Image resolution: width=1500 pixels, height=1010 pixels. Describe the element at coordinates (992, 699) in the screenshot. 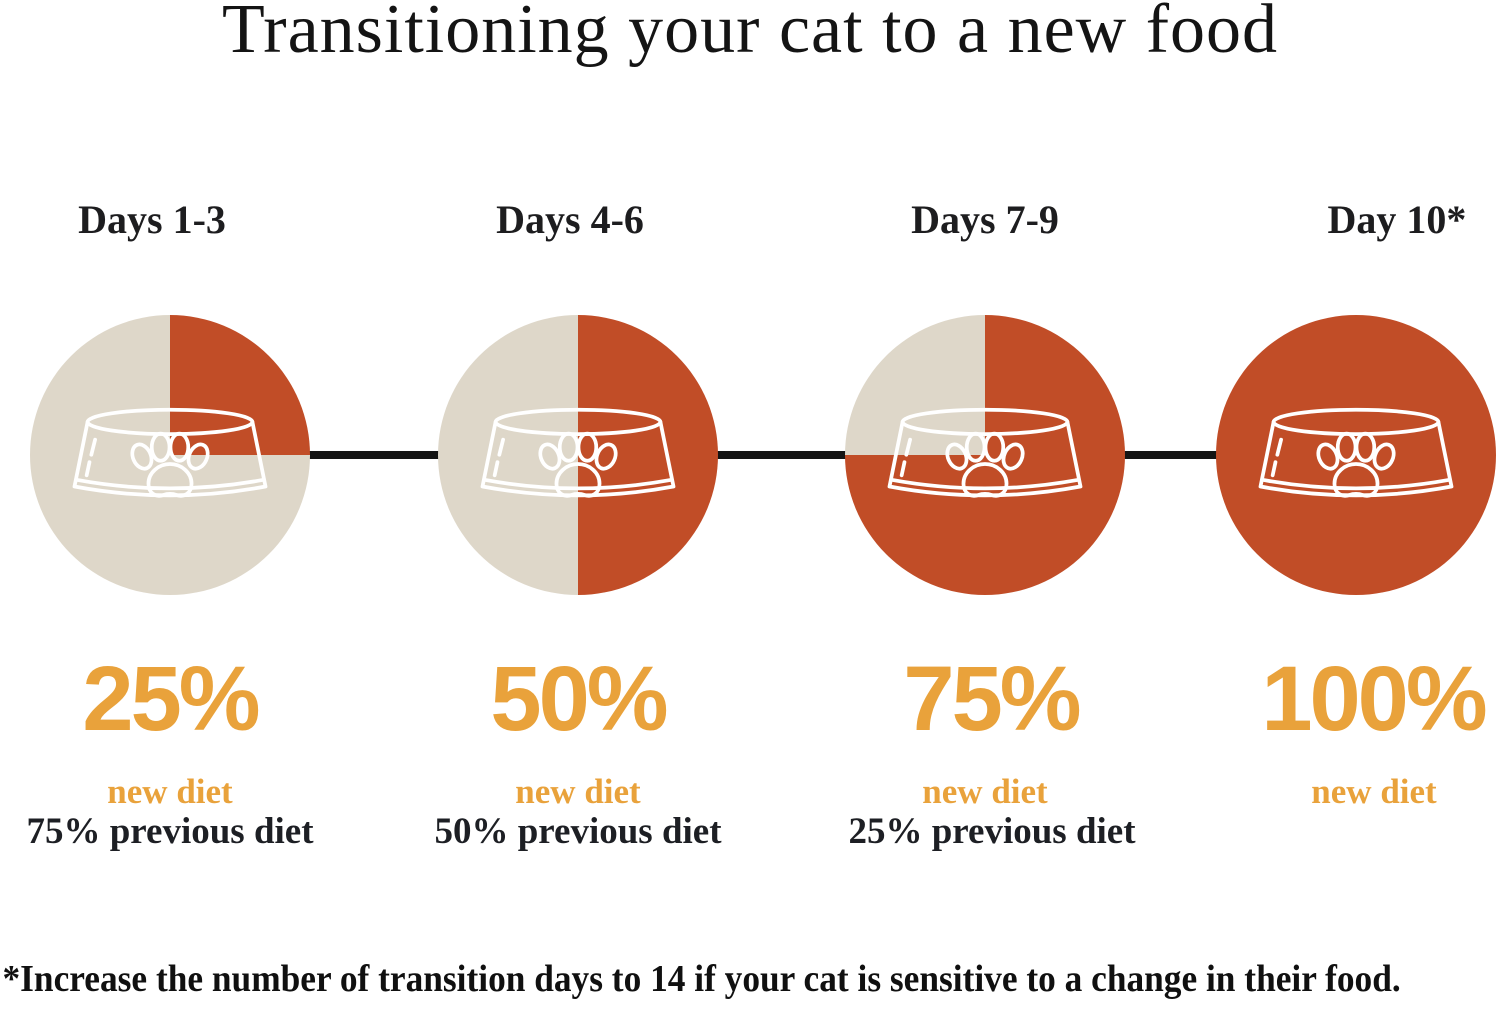

I see `new-diet-percentage: 75%` at that location.